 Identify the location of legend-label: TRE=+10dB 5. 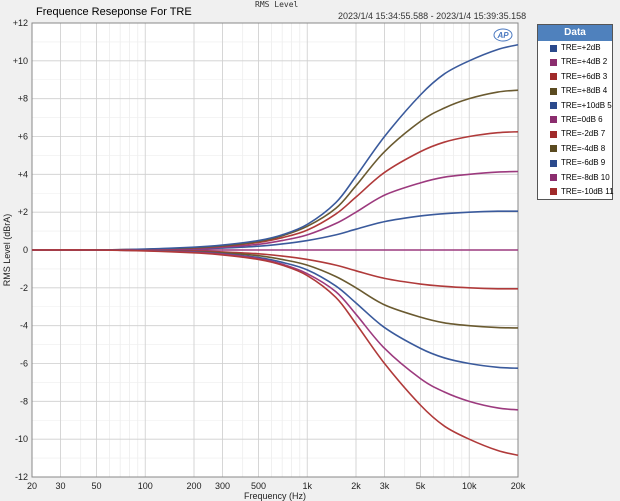
(586, 105).